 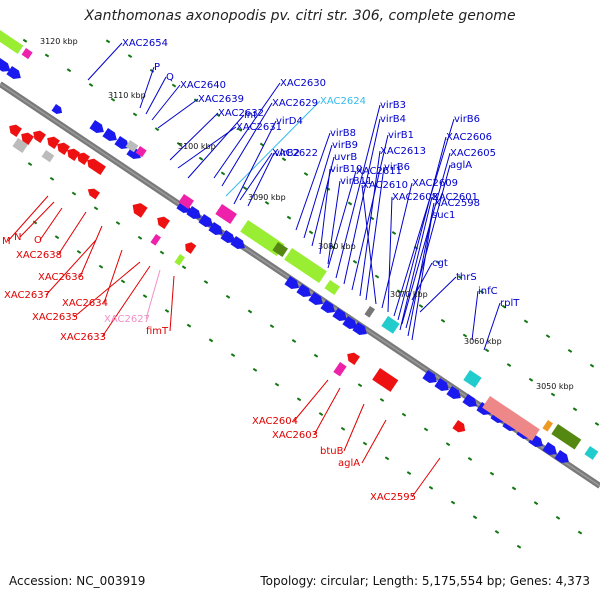 What do you see at coordinates (170, 77) in the screenshot?
I see `plus-strand-gene-label: Q` at bounding box center [170, 77].